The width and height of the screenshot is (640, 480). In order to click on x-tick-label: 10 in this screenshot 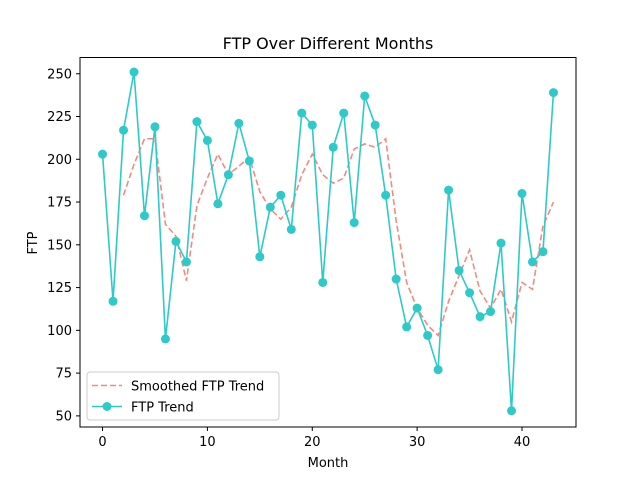, I will do `click(207, 442)`.